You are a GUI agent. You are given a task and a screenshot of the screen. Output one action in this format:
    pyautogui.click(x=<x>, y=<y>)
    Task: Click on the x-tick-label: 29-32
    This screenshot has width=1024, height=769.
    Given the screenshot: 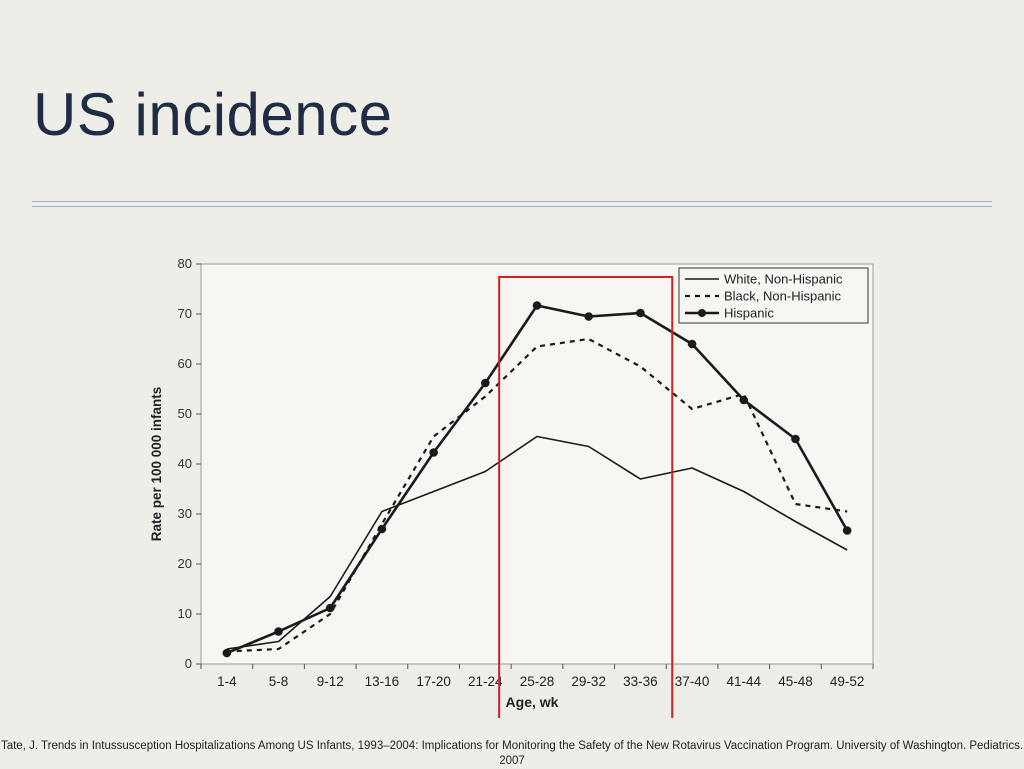 What is the action you would take?
    pyautogui.click(x=588, y=681)
    